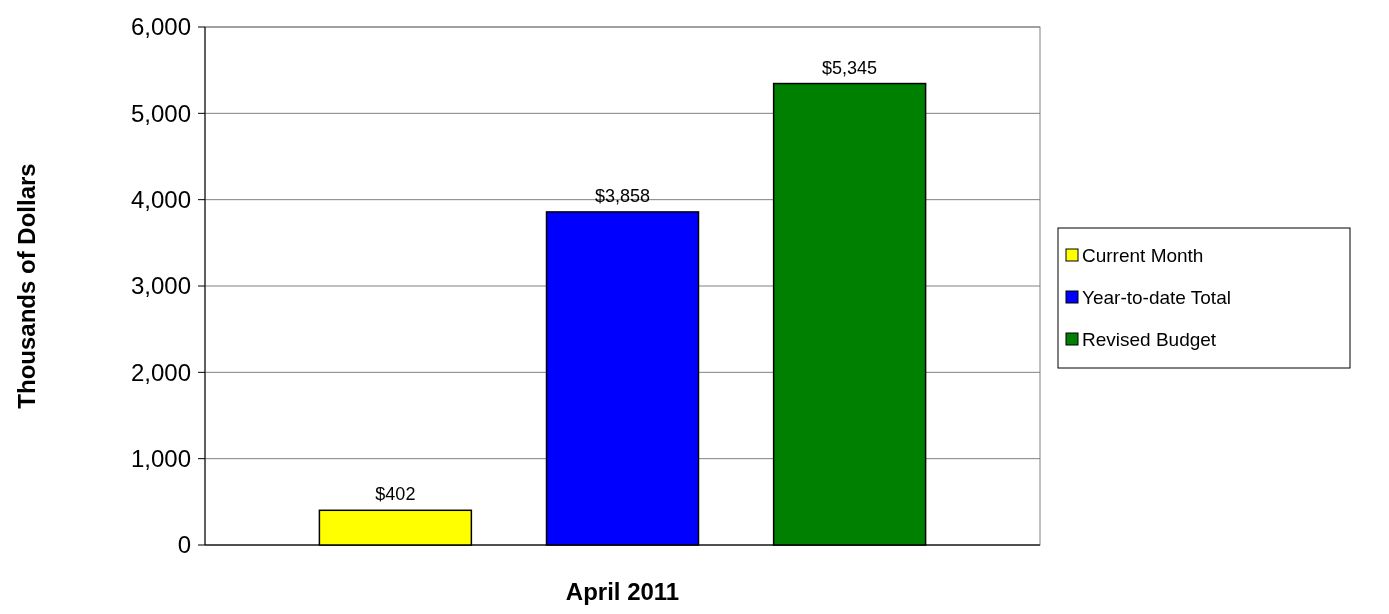 Image resolution: width=1389 pixels, height=614 pixels. I want to click on legend-label: Current Month, so click(1143, 255).